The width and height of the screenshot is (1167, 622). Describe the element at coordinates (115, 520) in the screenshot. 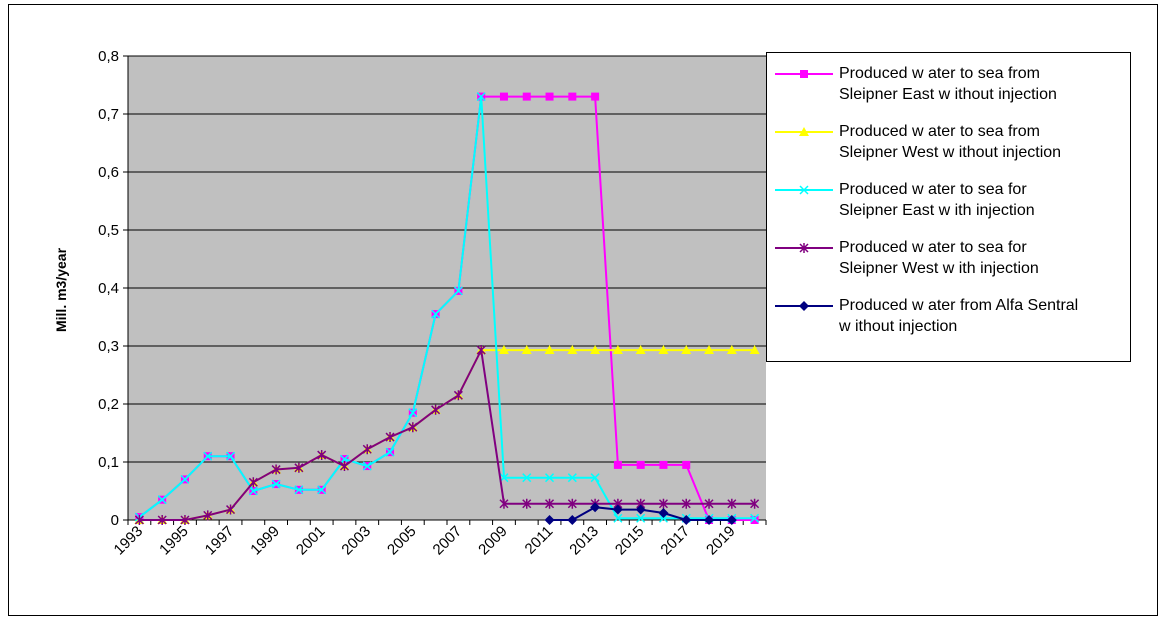

I see `y-tick-label: 0` at that location.